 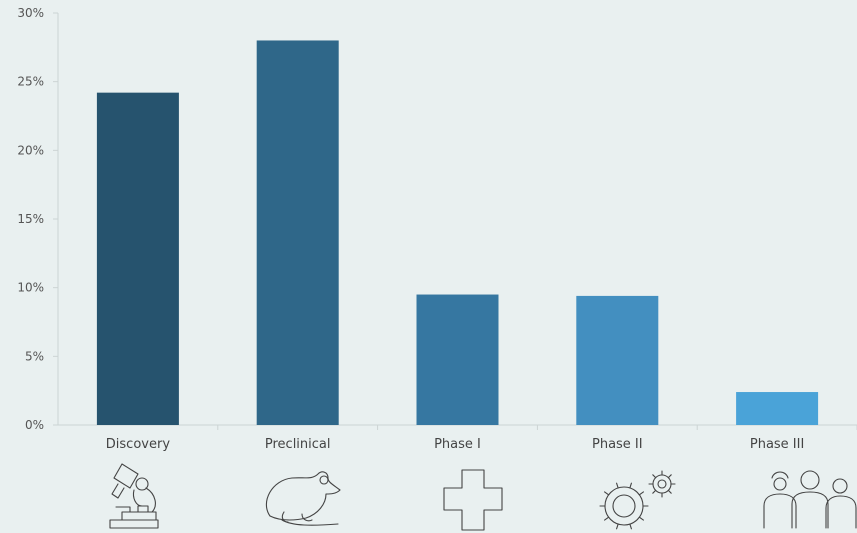 What do you see at coordinates (457, 444) in the screenshot?
I see `x-category-label: Phase I` at bounding box center [457, 444].